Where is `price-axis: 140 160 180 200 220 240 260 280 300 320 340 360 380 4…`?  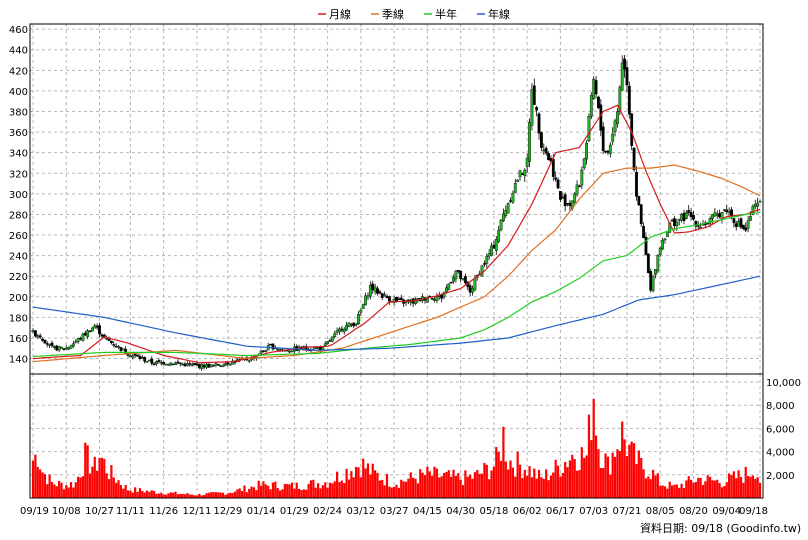
price-axis: 140 160 180 200 220 240 260 280 300 320 340 360 380 4… is located at coordinates (18, 195).